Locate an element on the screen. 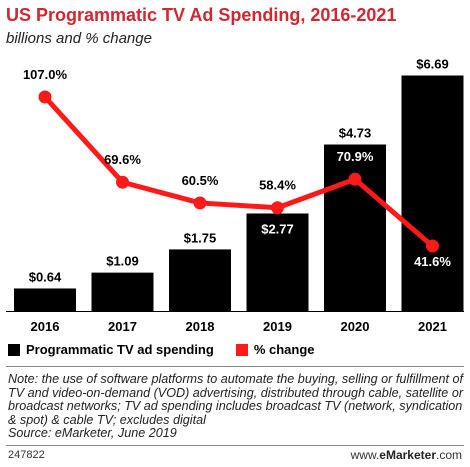 The height and width of the screenshot is (467, 470). line-point-2018 is located at coordinates (200, 203).